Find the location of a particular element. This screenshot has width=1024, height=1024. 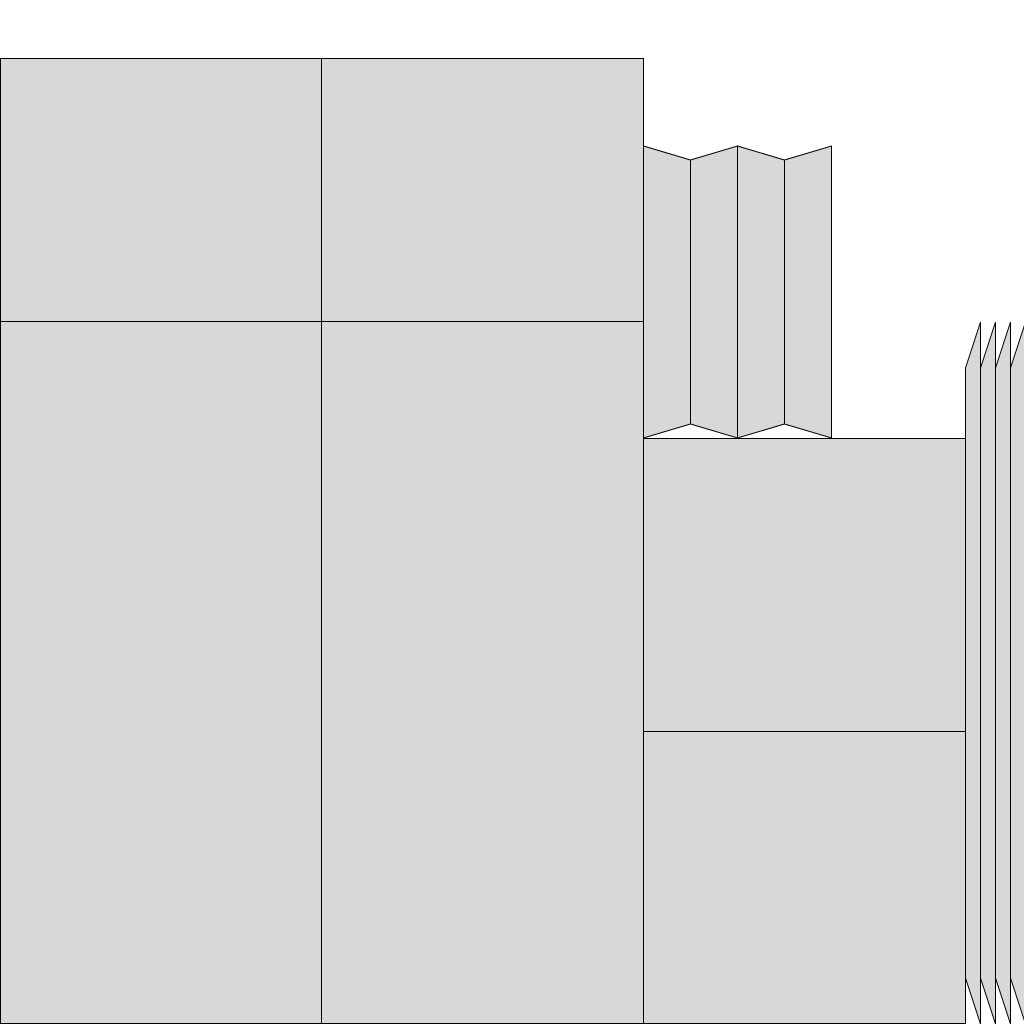

stack-panel-top is located at coordinates (804, 585).